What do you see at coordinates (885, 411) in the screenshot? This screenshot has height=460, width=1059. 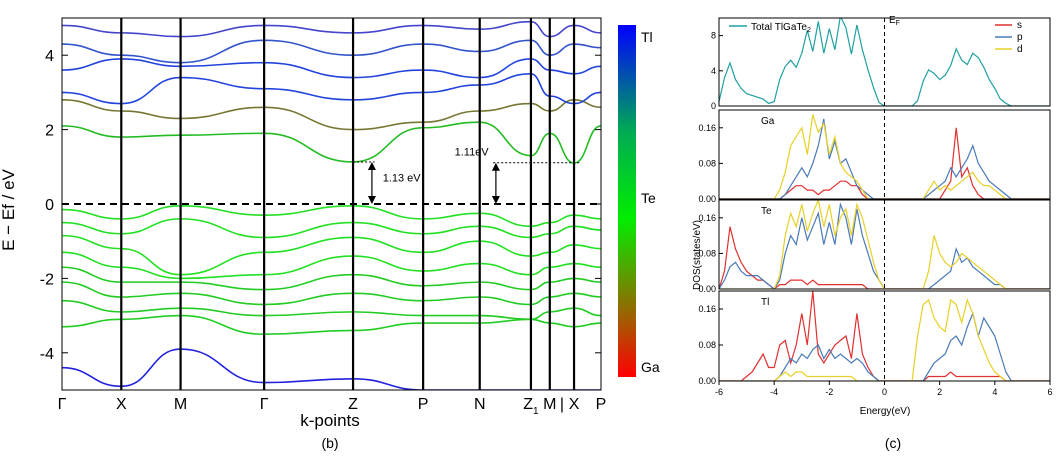 I see `dos-x-axis-label: Energy(eV)` at bounding box center [885, 411].